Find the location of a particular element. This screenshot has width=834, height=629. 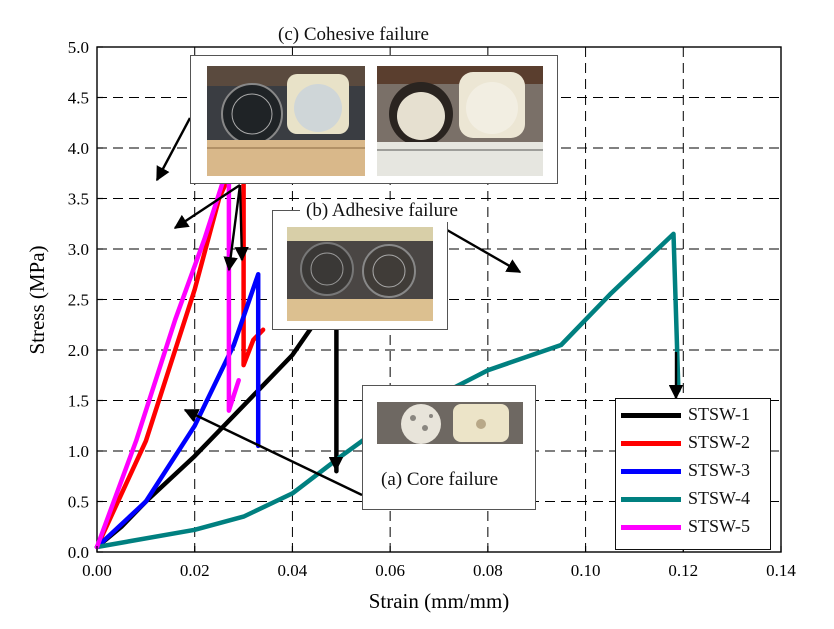

legend-item-stsw-1: STSW-1 is located at coordinates (693, 415).